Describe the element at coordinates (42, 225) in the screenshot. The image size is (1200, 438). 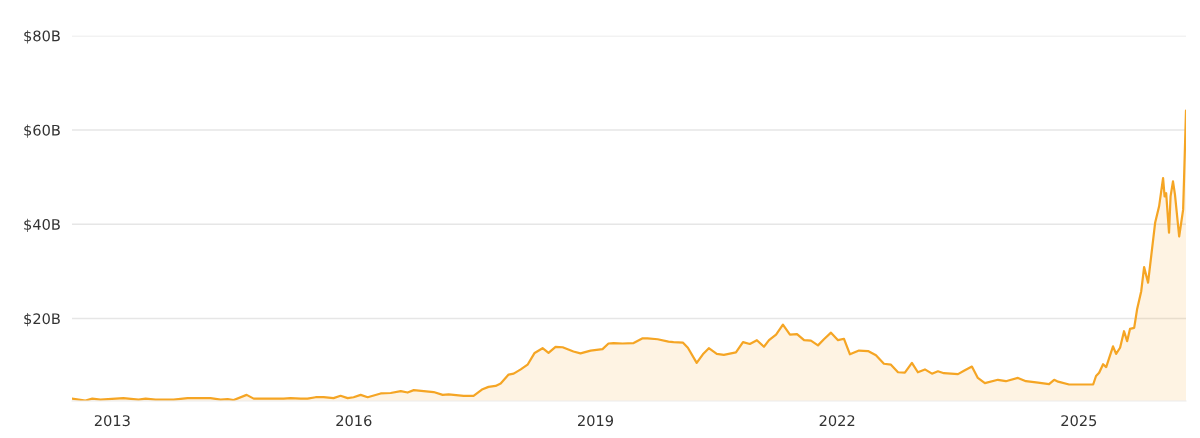
I see `y-tick-label: $40B` at that location.